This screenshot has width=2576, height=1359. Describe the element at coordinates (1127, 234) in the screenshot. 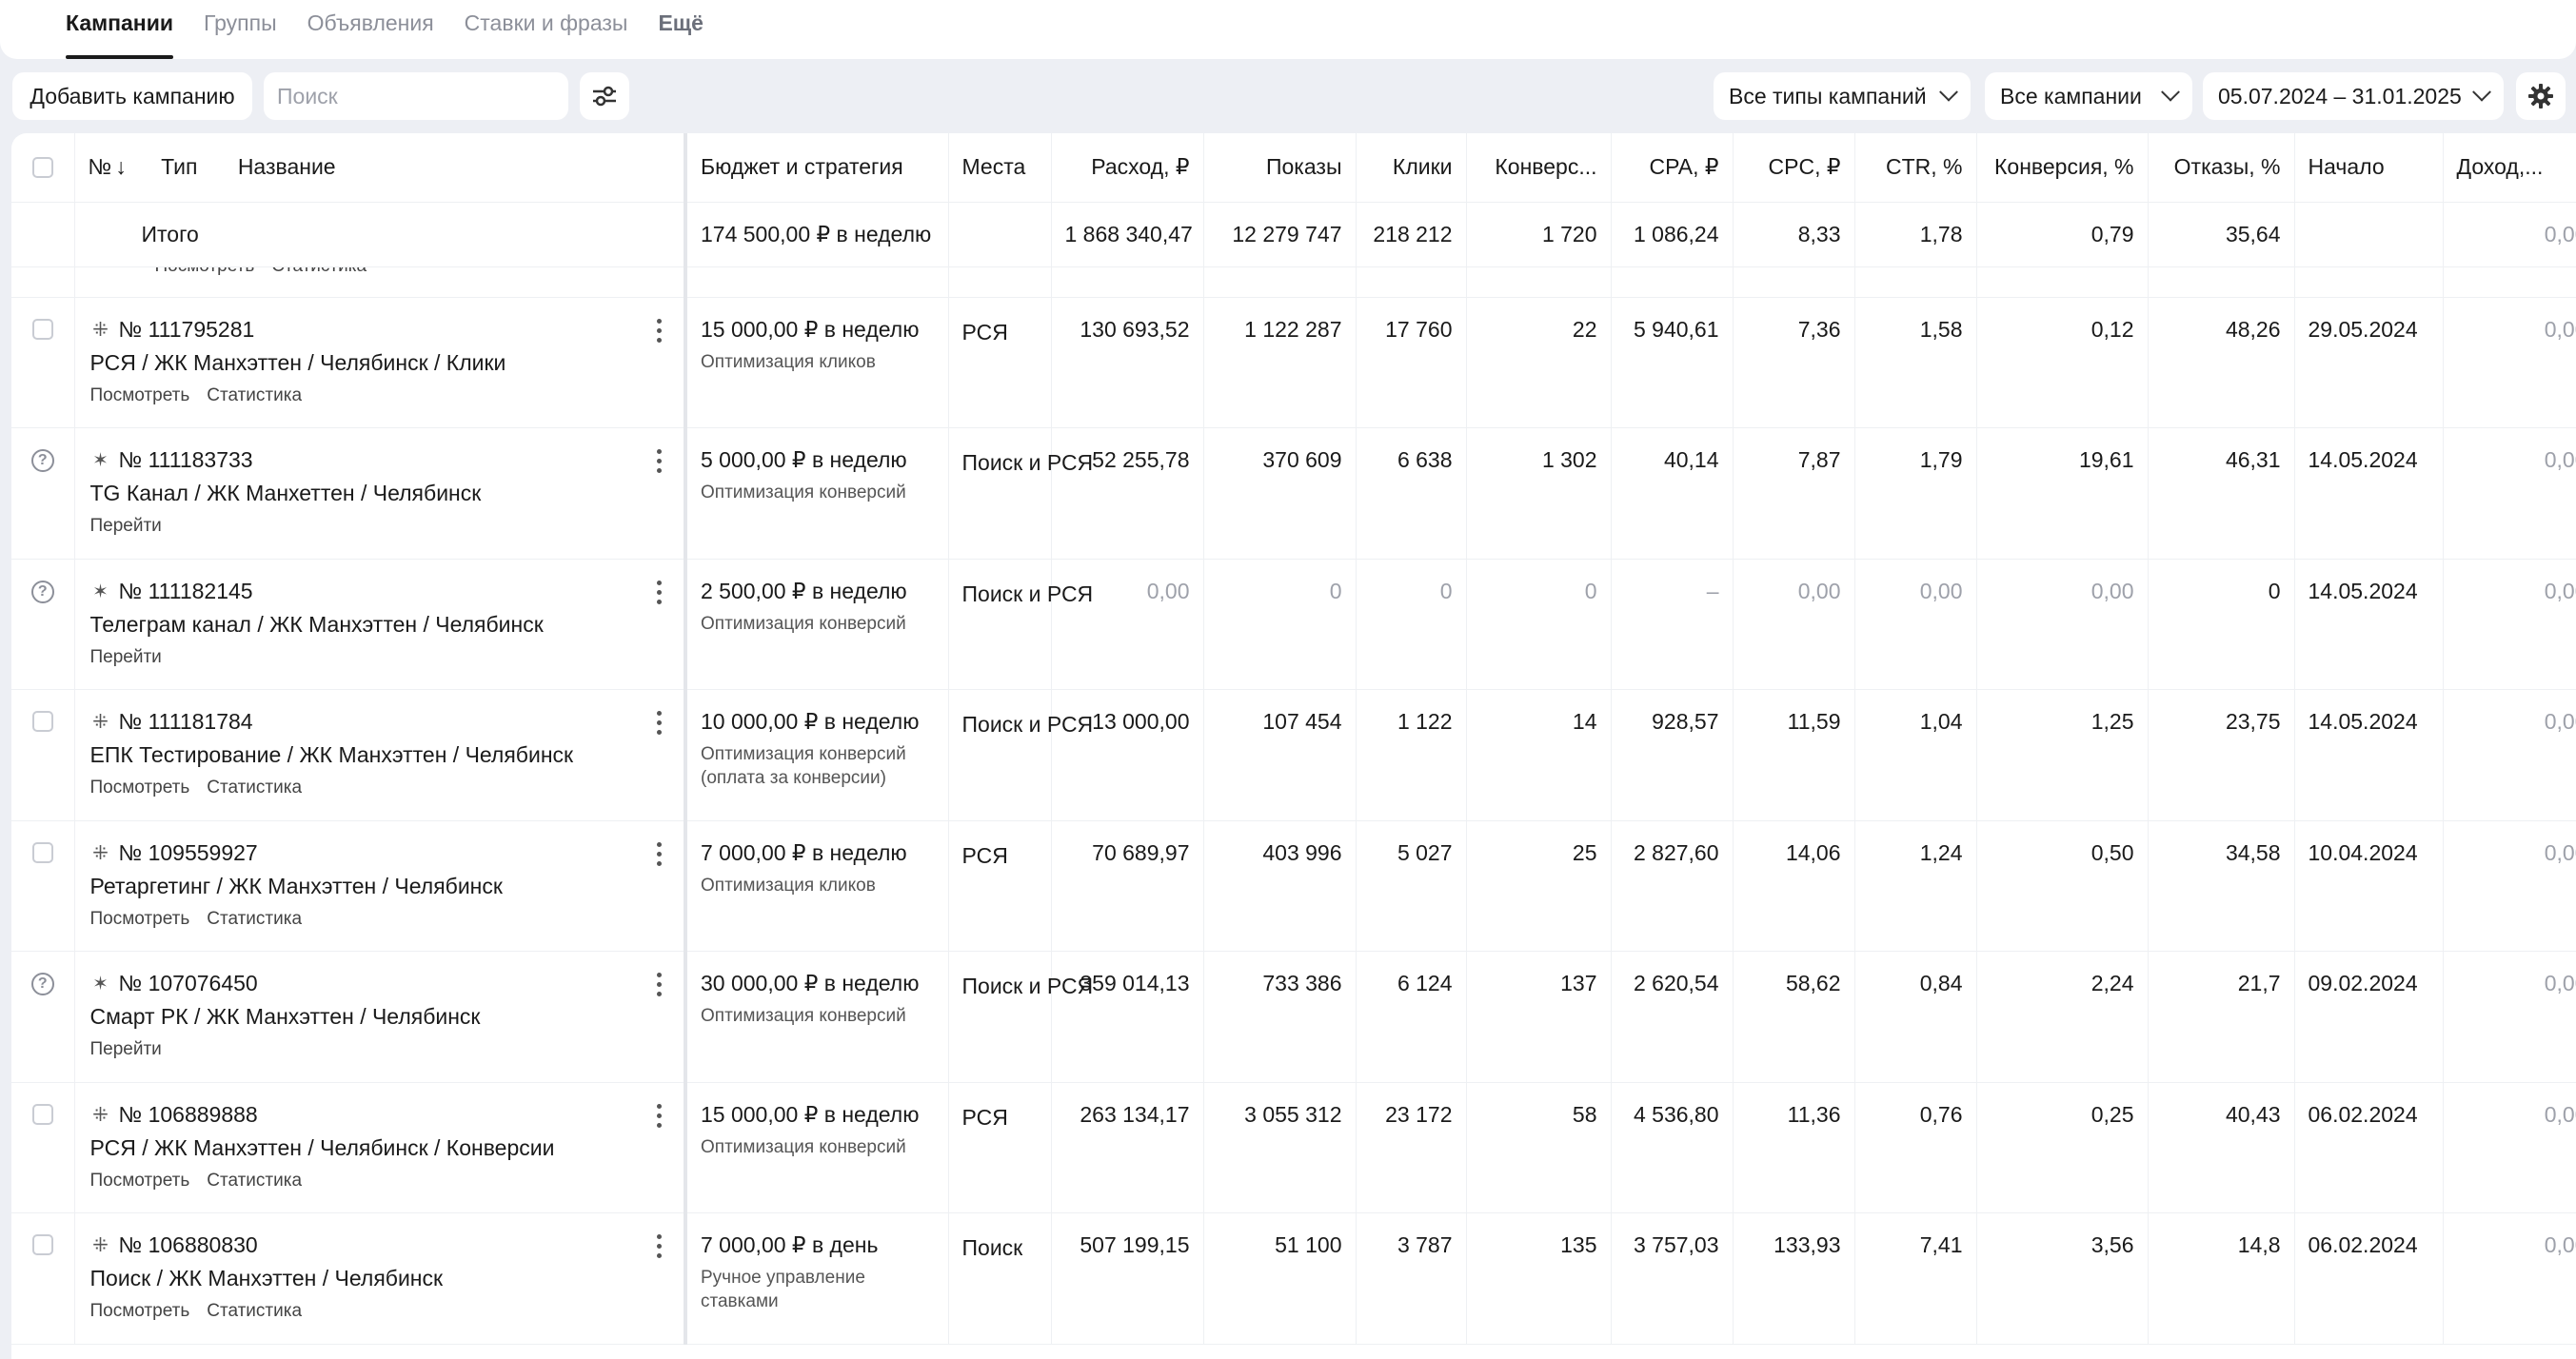

I see `total-spend: 1 868 340,47` at that location.